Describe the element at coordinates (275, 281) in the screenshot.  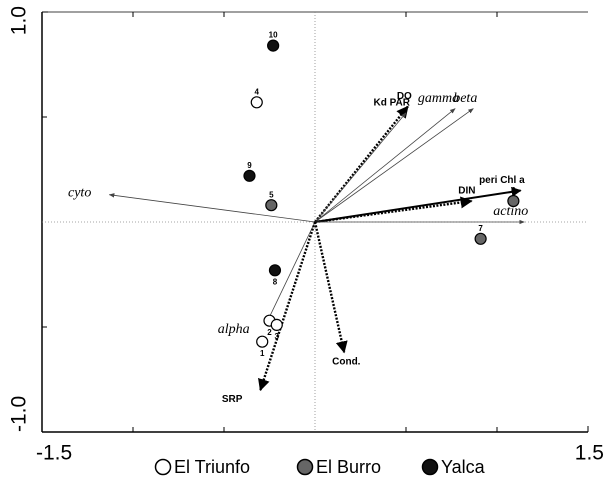
I see `point-label: 8` at that location.